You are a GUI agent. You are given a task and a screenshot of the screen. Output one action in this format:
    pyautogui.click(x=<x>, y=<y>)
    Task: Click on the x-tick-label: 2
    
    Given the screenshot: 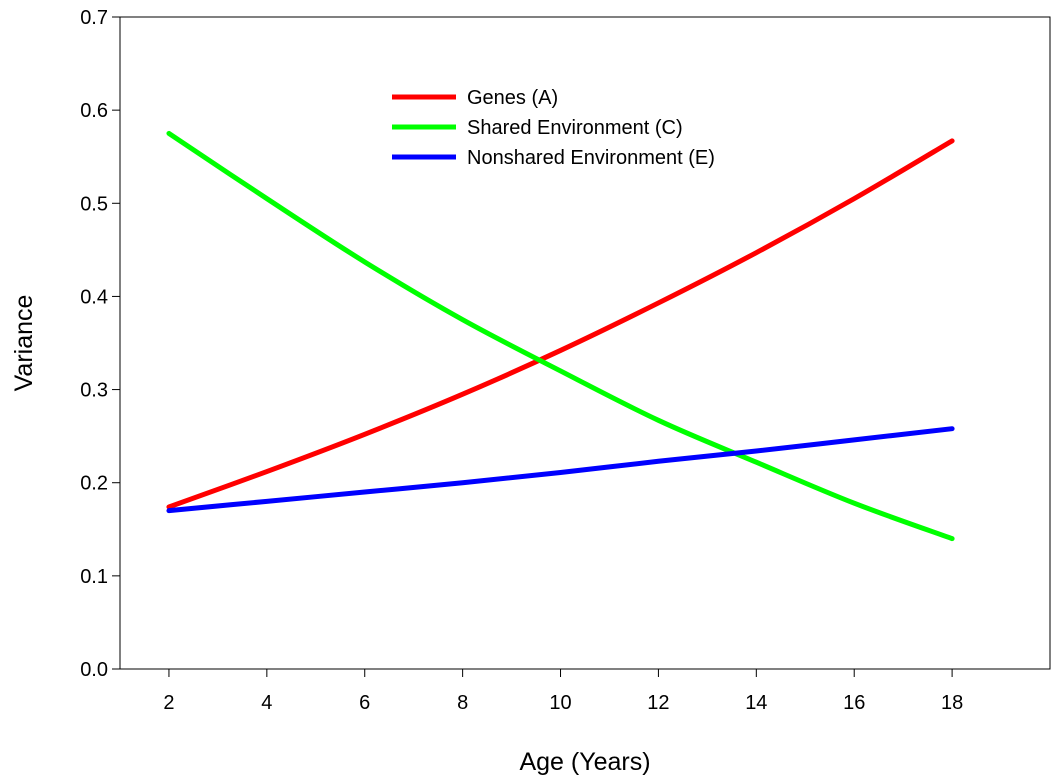 What is the action you would take?
    pyautogui.click(x=168, y=703)
    